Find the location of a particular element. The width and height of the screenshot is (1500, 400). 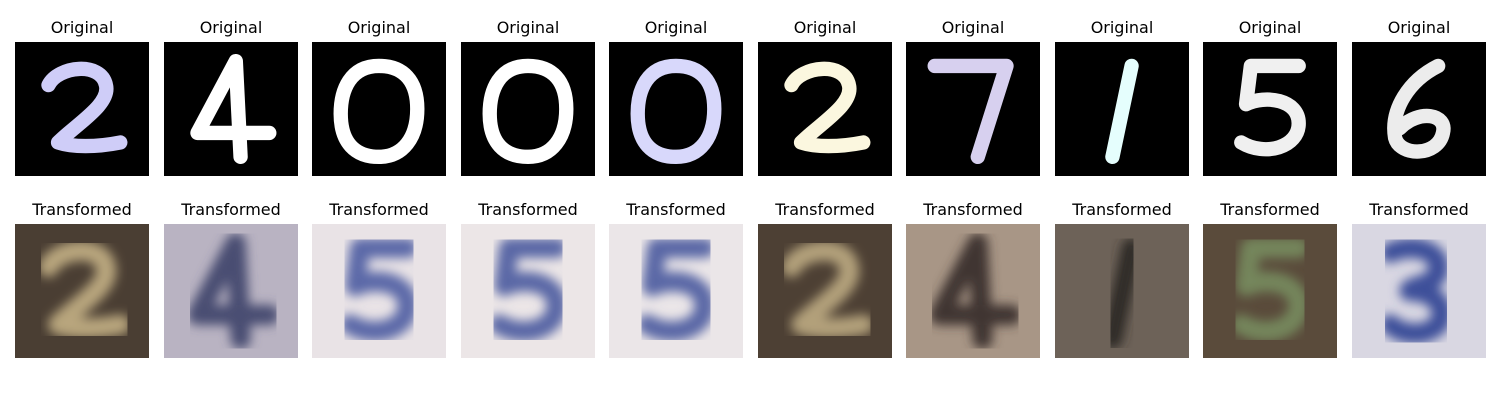

transformed-panel-2: Transformed is located at coordinates (231, 279).